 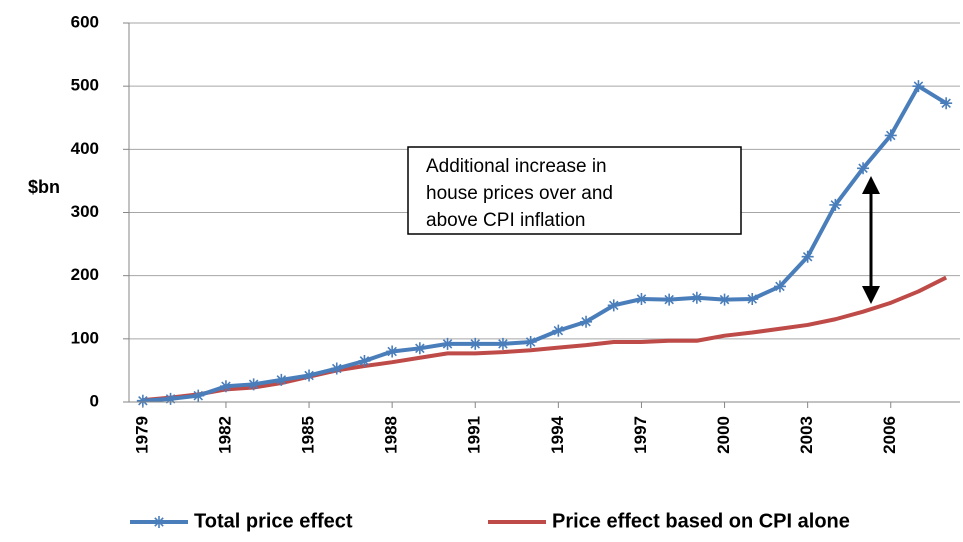 I want to click on x-tick-label: 1997, so click(x=640, y=435).